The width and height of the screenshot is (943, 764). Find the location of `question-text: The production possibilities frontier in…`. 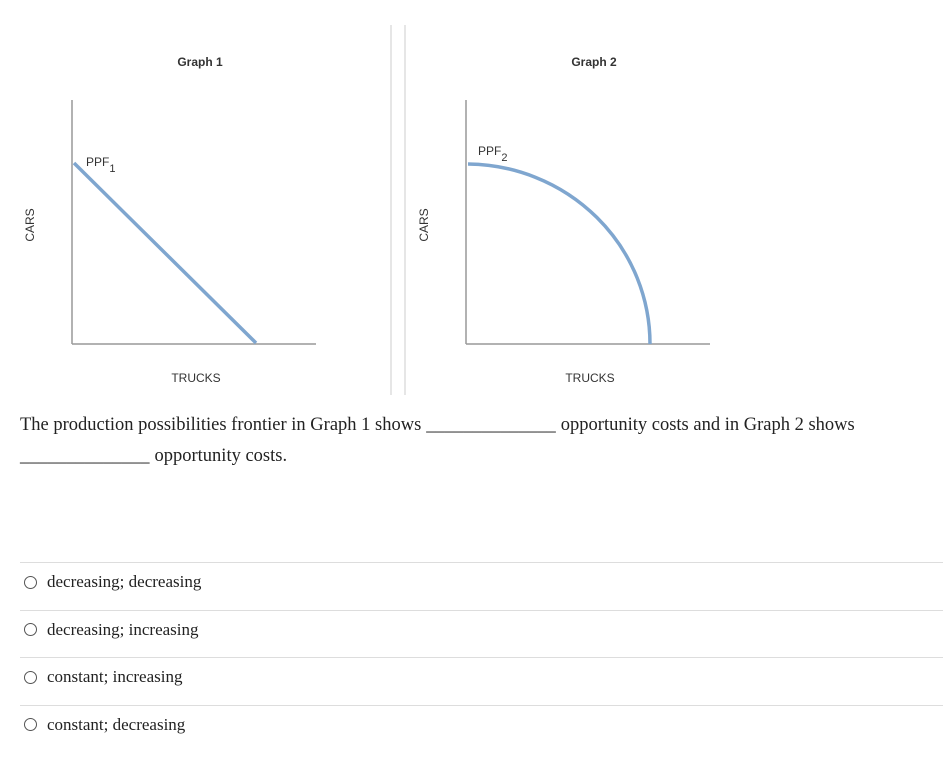

question-text: The production possibilities frontier in… is located at coordinates (221, 425).